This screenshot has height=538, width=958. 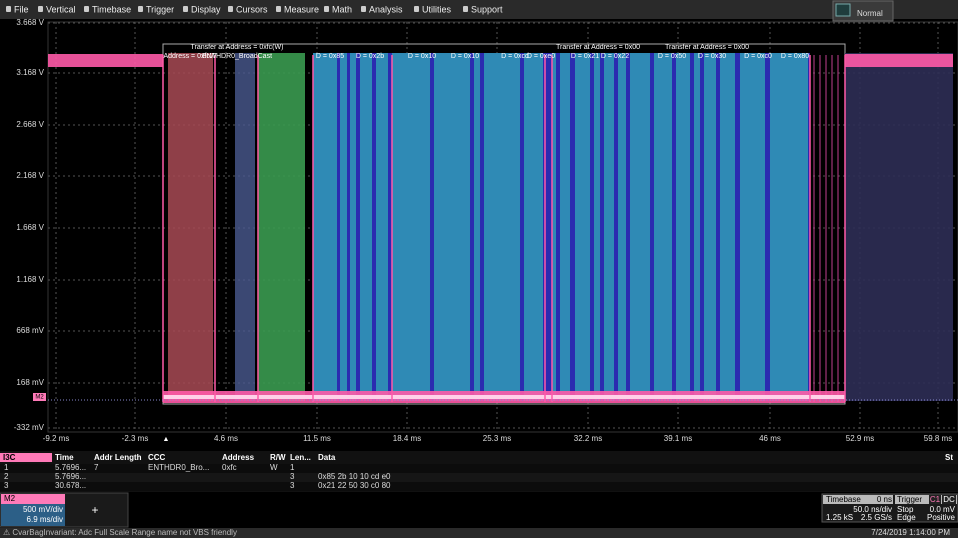 What do you see at coordinates (157, 457) in the screenshot?
I see `table-header: CCC` at bounding box center [157, 457].